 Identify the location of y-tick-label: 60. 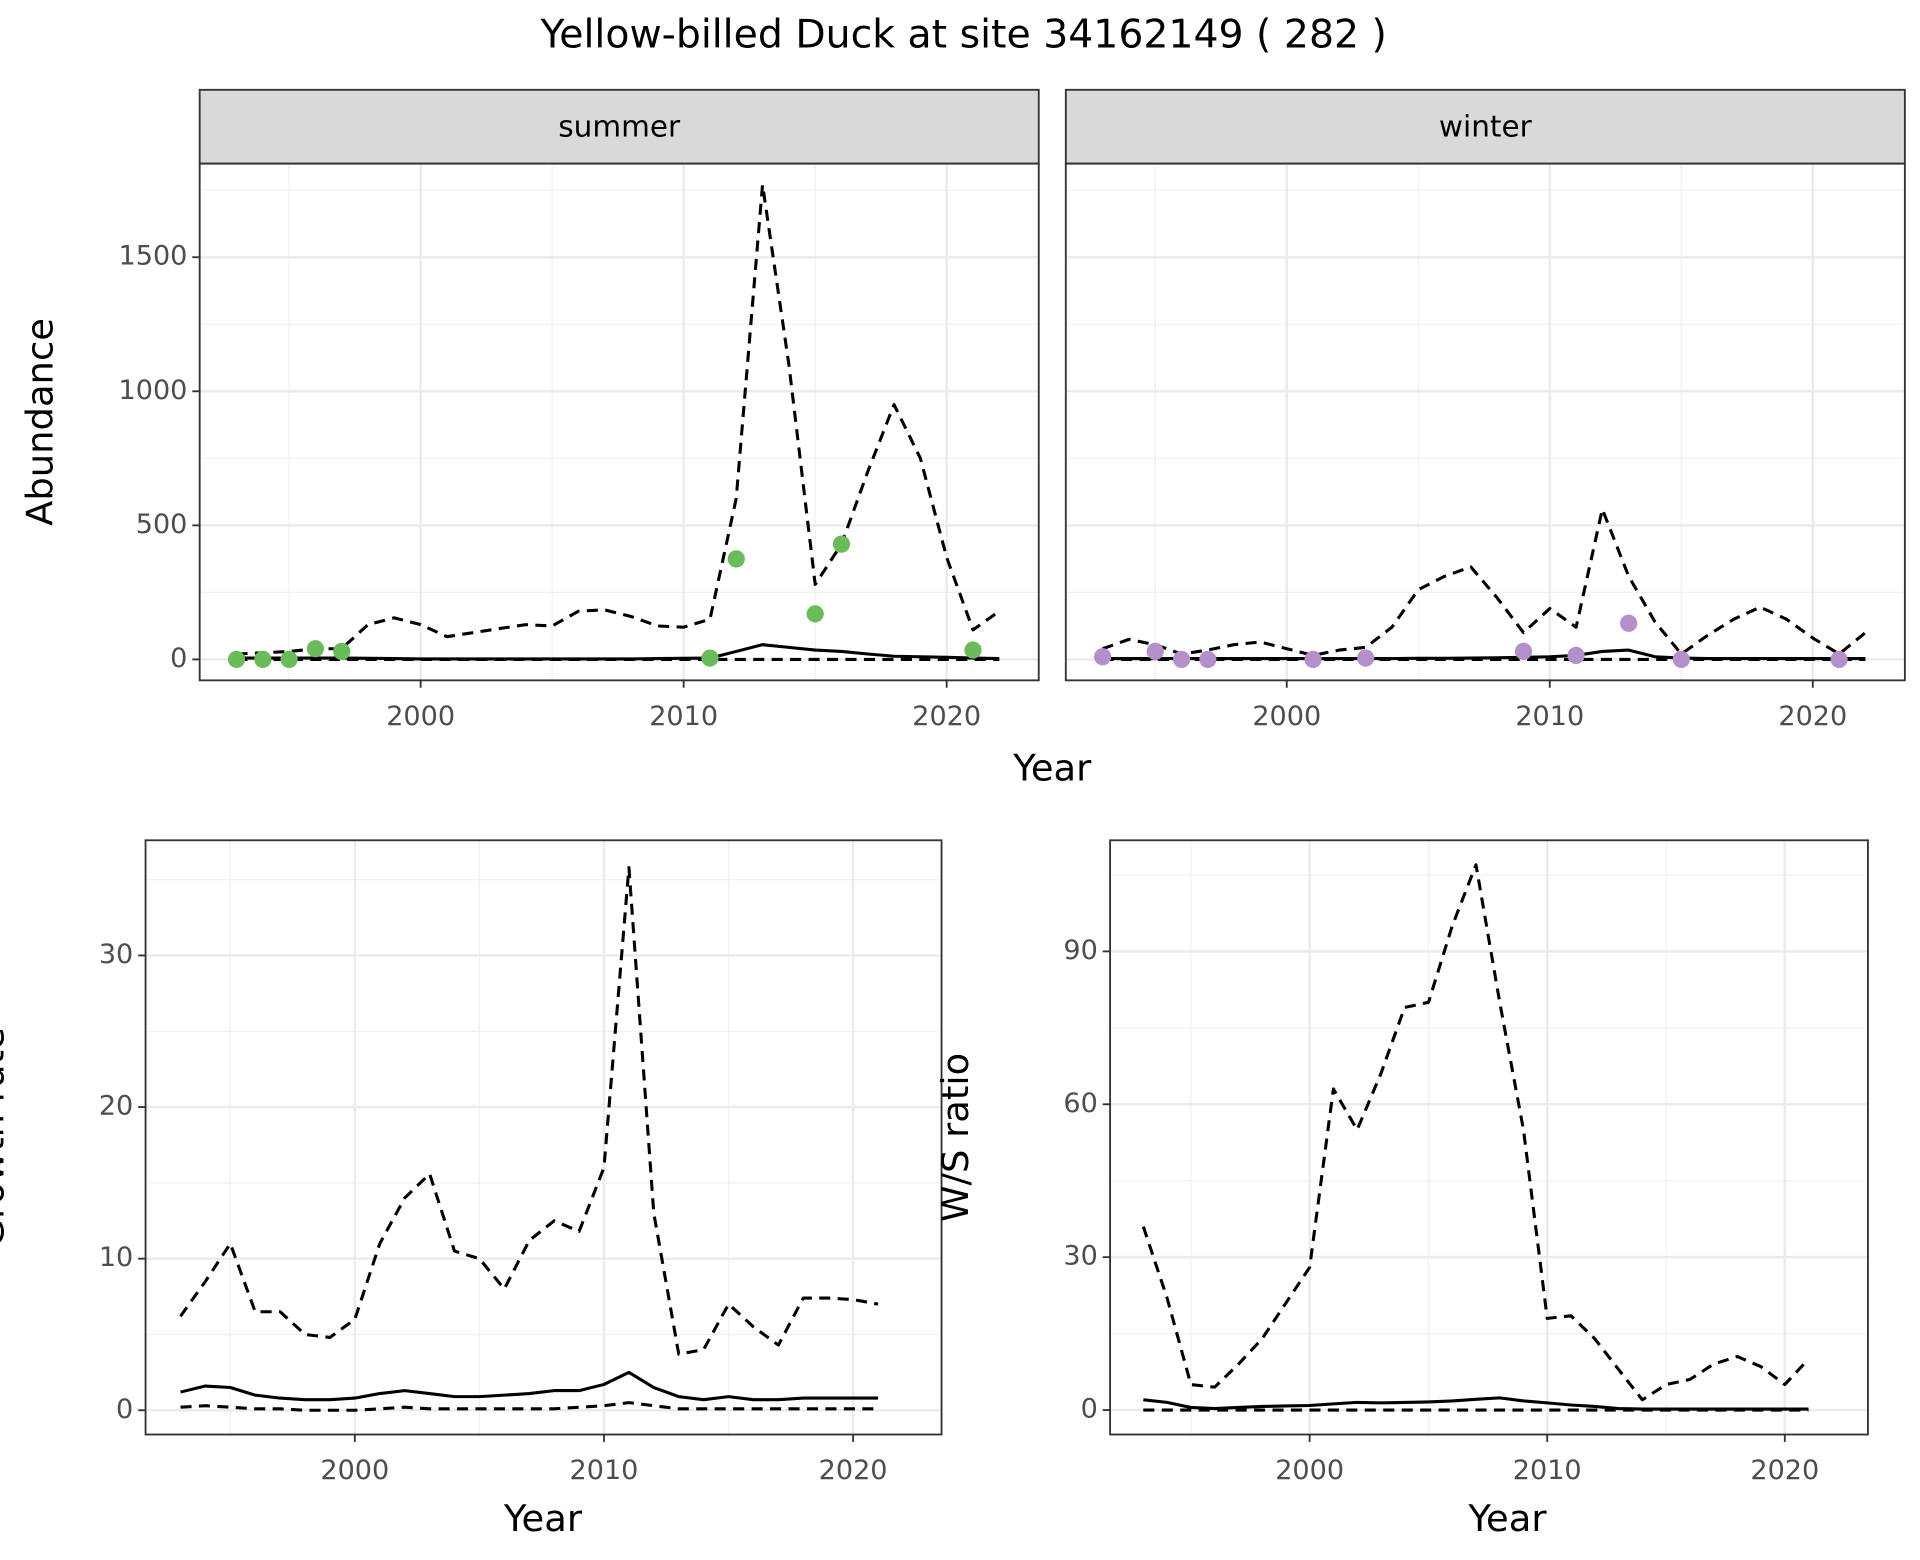
(1080, 1103).